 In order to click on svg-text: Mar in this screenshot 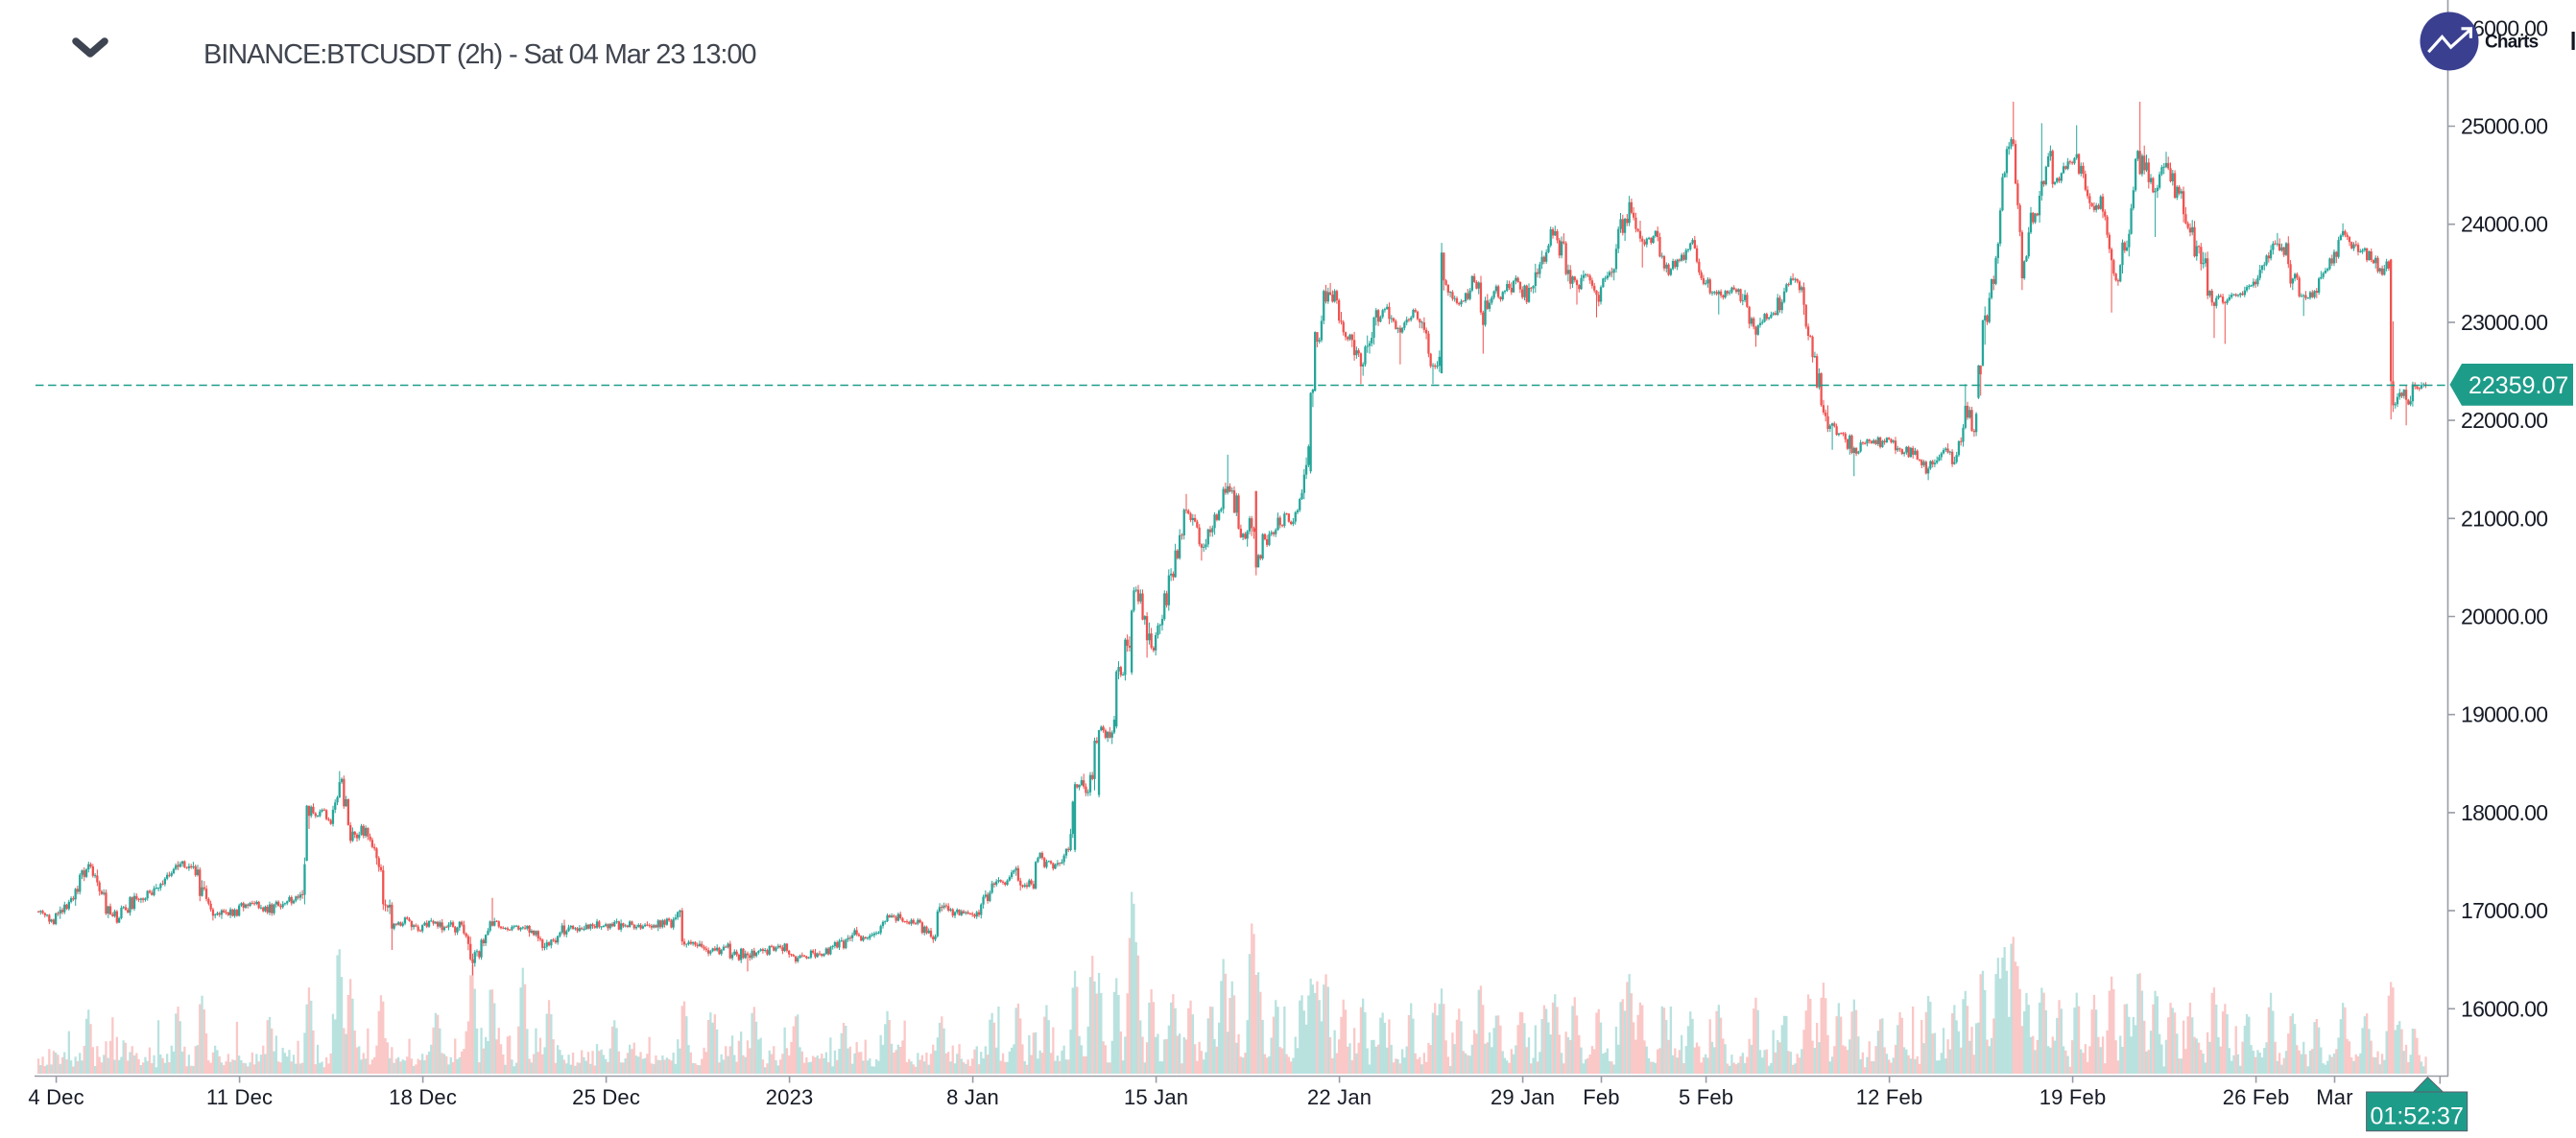, I will do `click(2334, 1097)`.